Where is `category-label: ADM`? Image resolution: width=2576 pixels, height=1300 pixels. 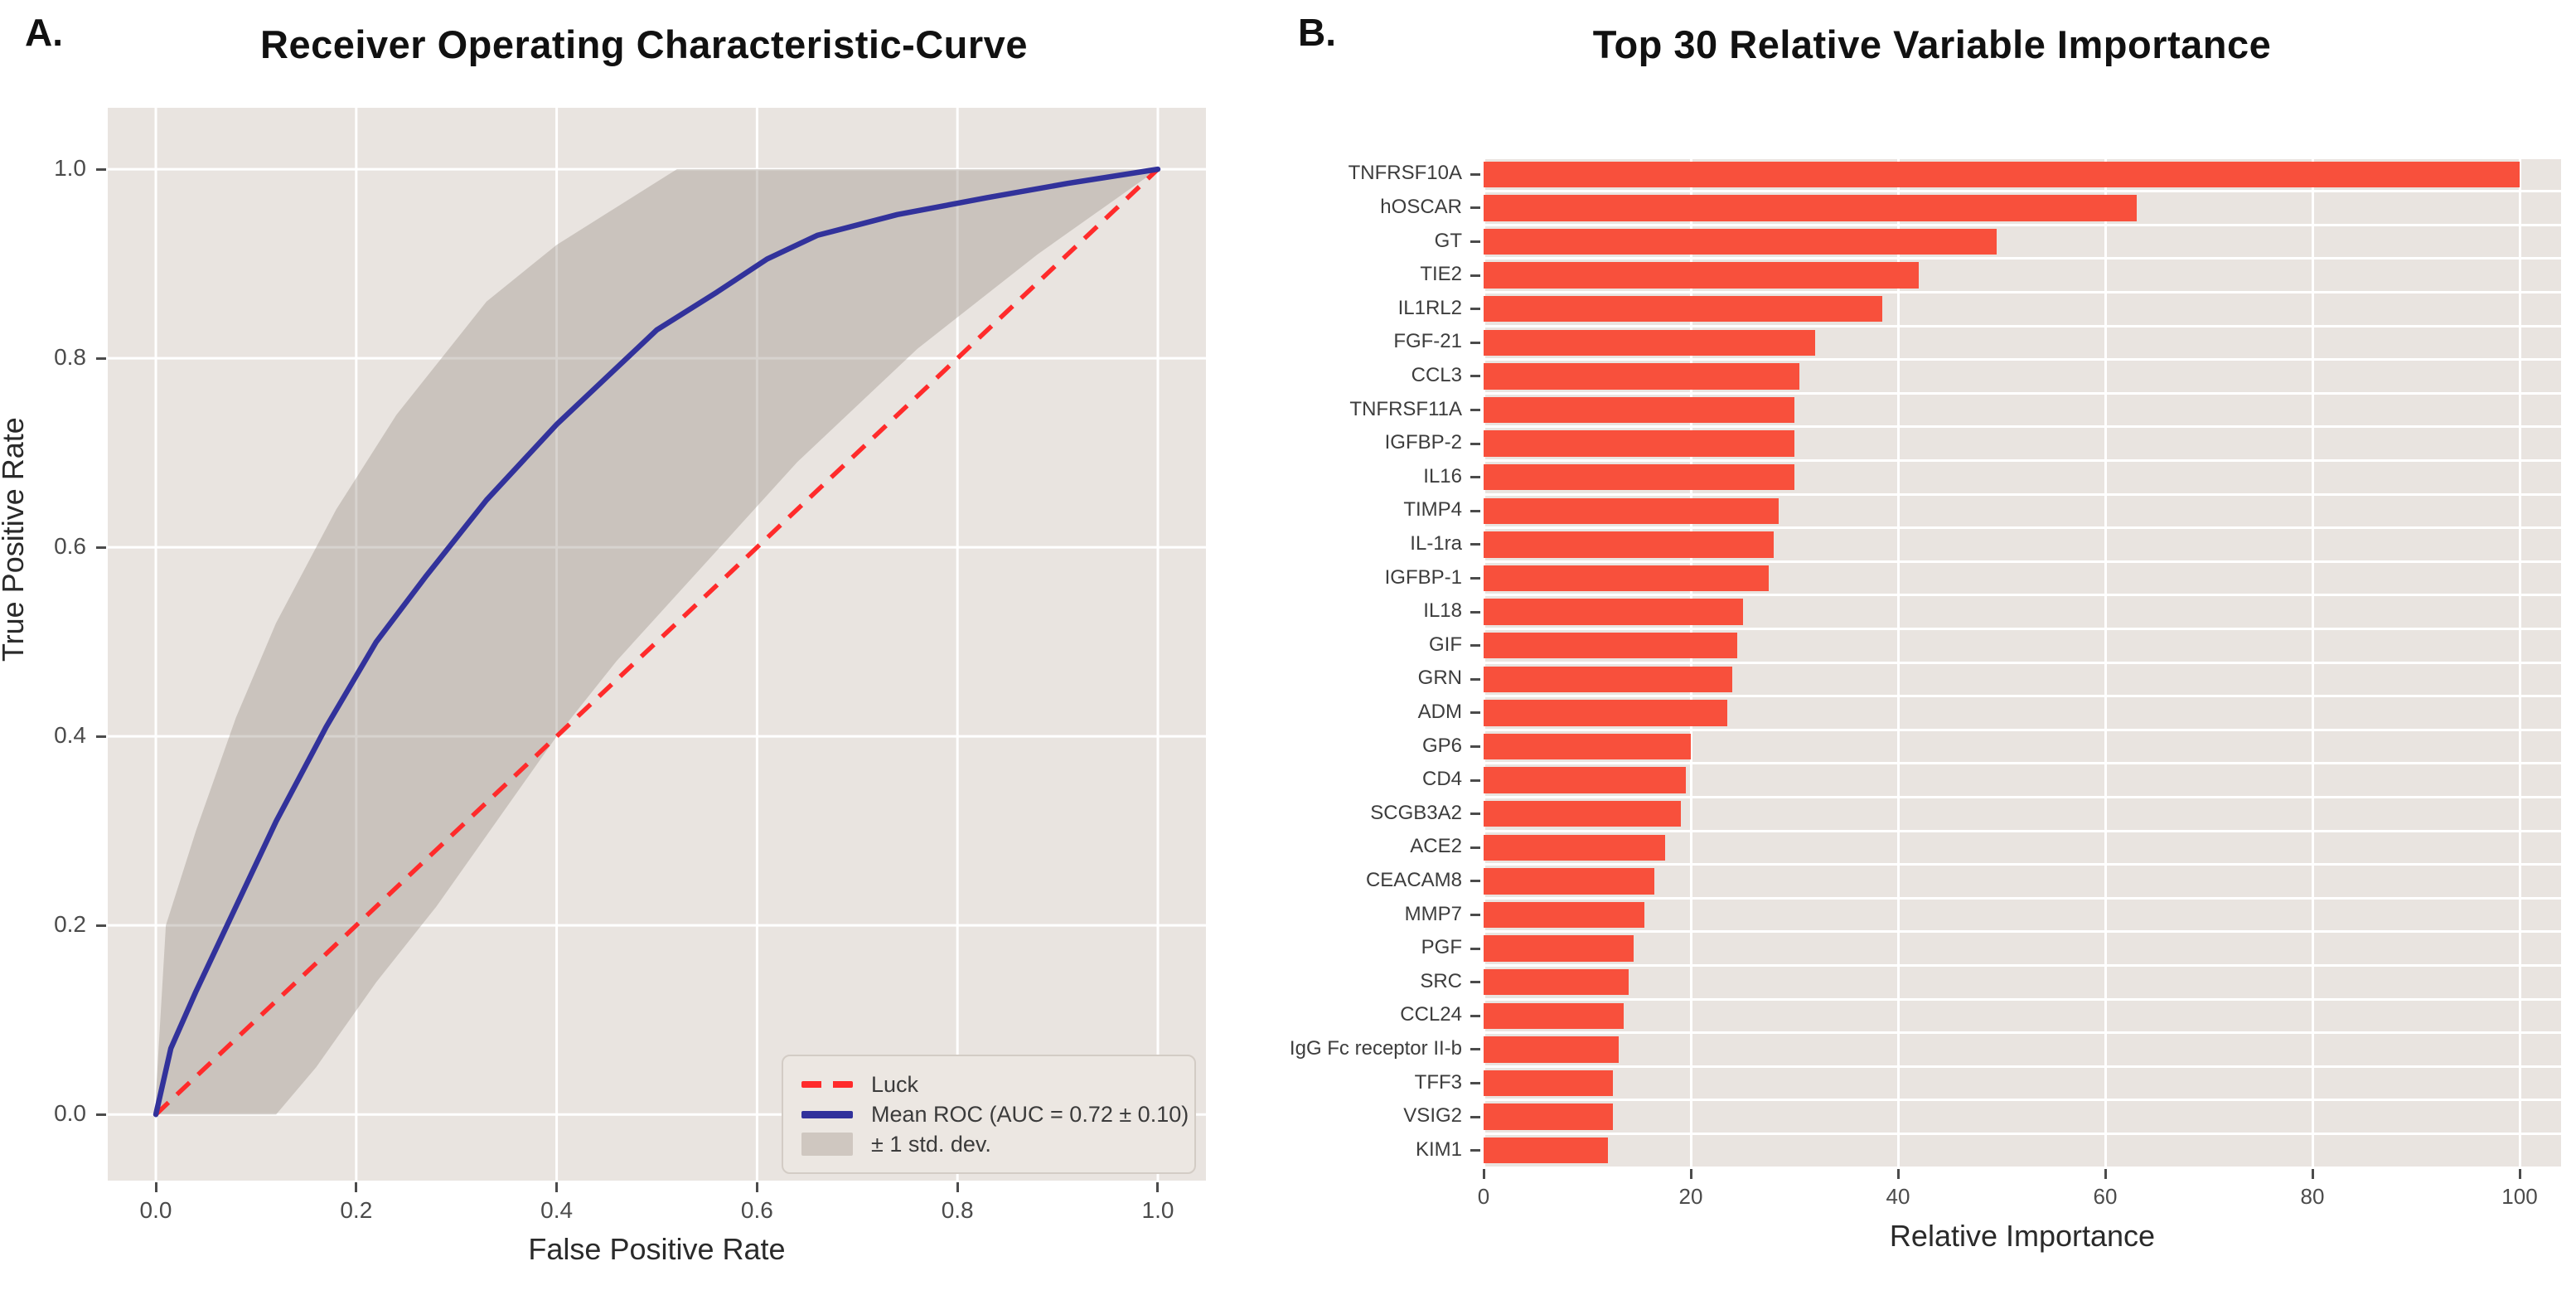
category-label: ADM is located at coordinates (1439, 711).